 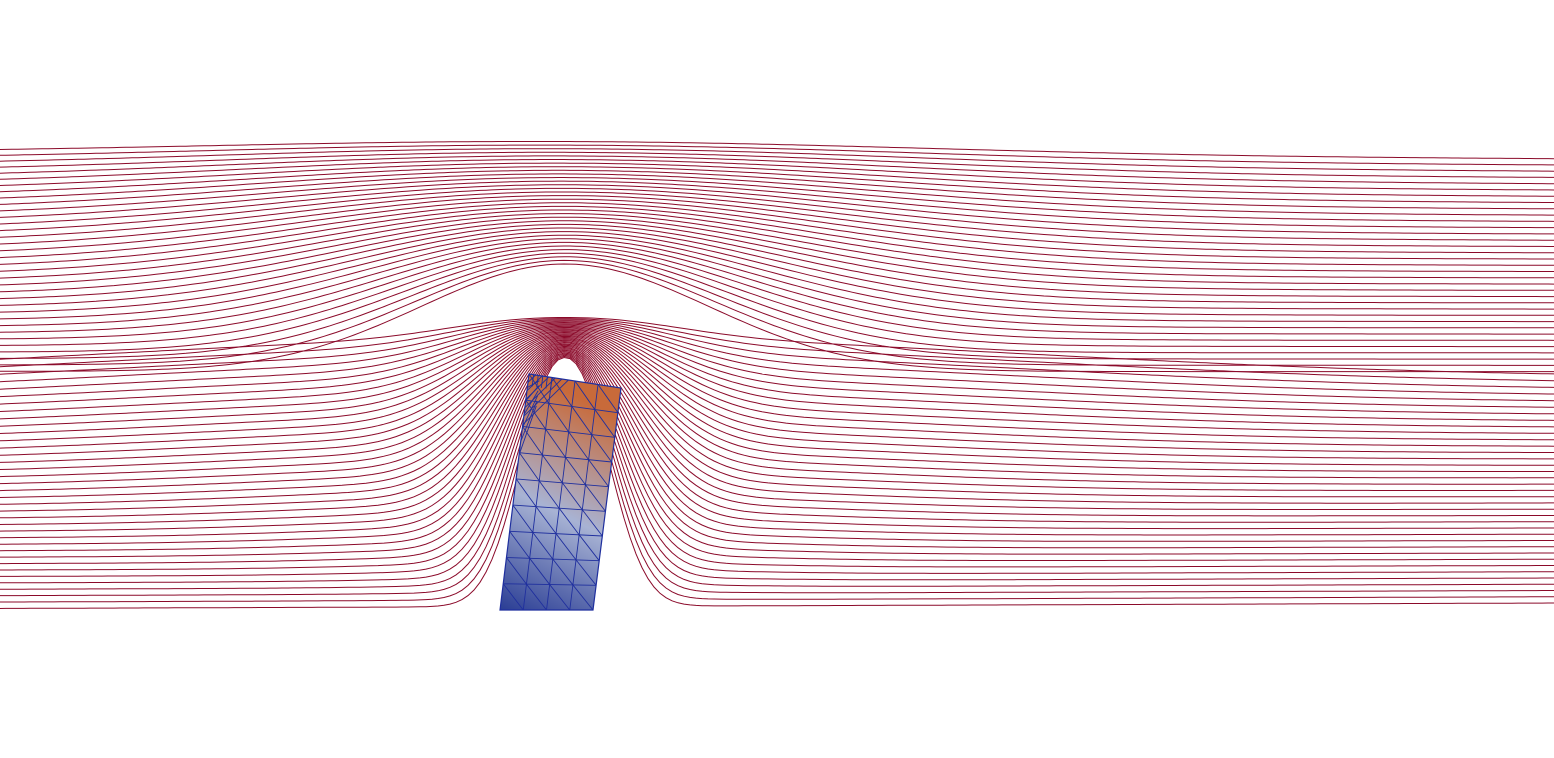 I want to click on solid-body, so click(x=560, y=492).